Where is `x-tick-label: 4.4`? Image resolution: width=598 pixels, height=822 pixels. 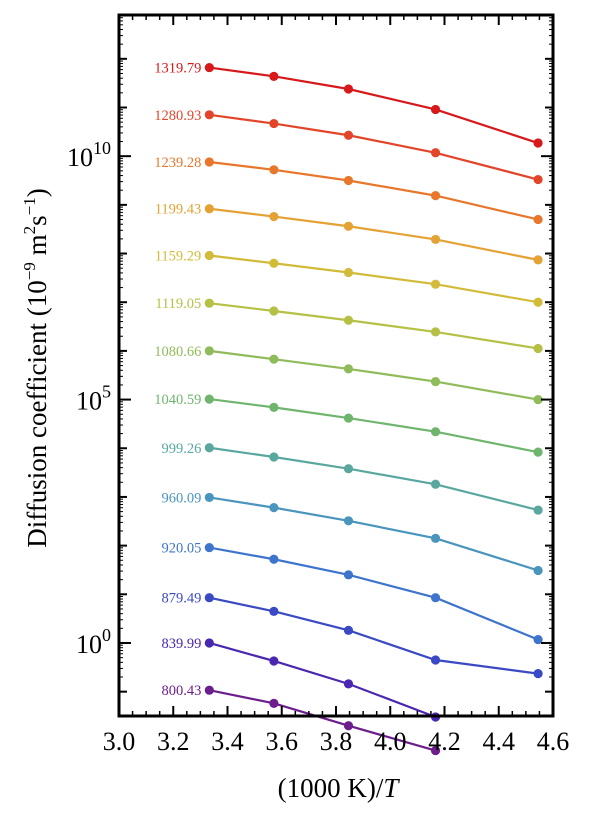 x-tick-label: 4.4 is located at coordinates (499, 741).